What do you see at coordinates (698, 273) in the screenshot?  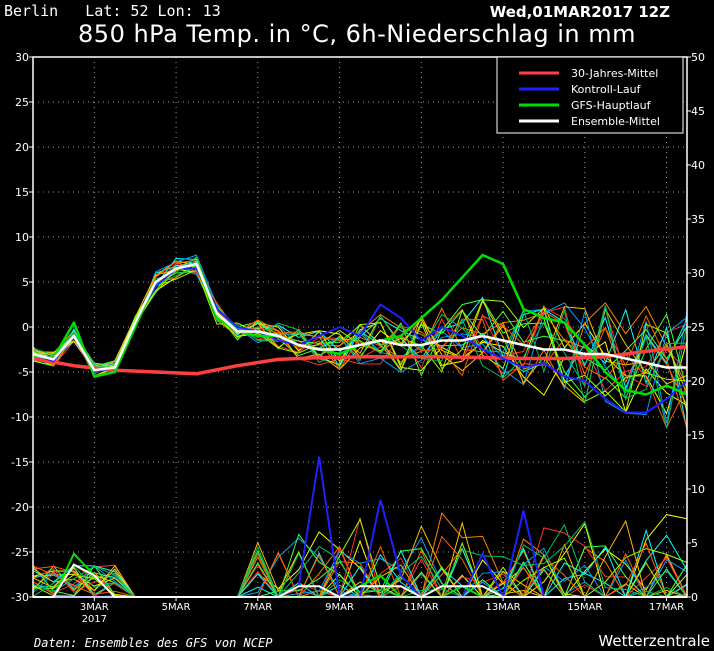 I see `y-right-tick-label: 30` at bounding box center [698, 273].